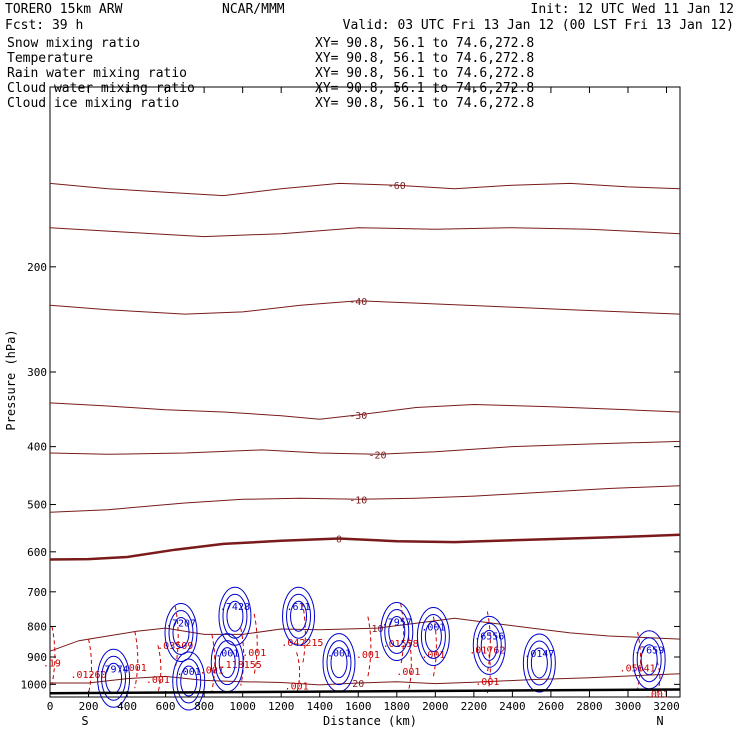  I want to click on y-tick-label: 400, so click(37, 447).